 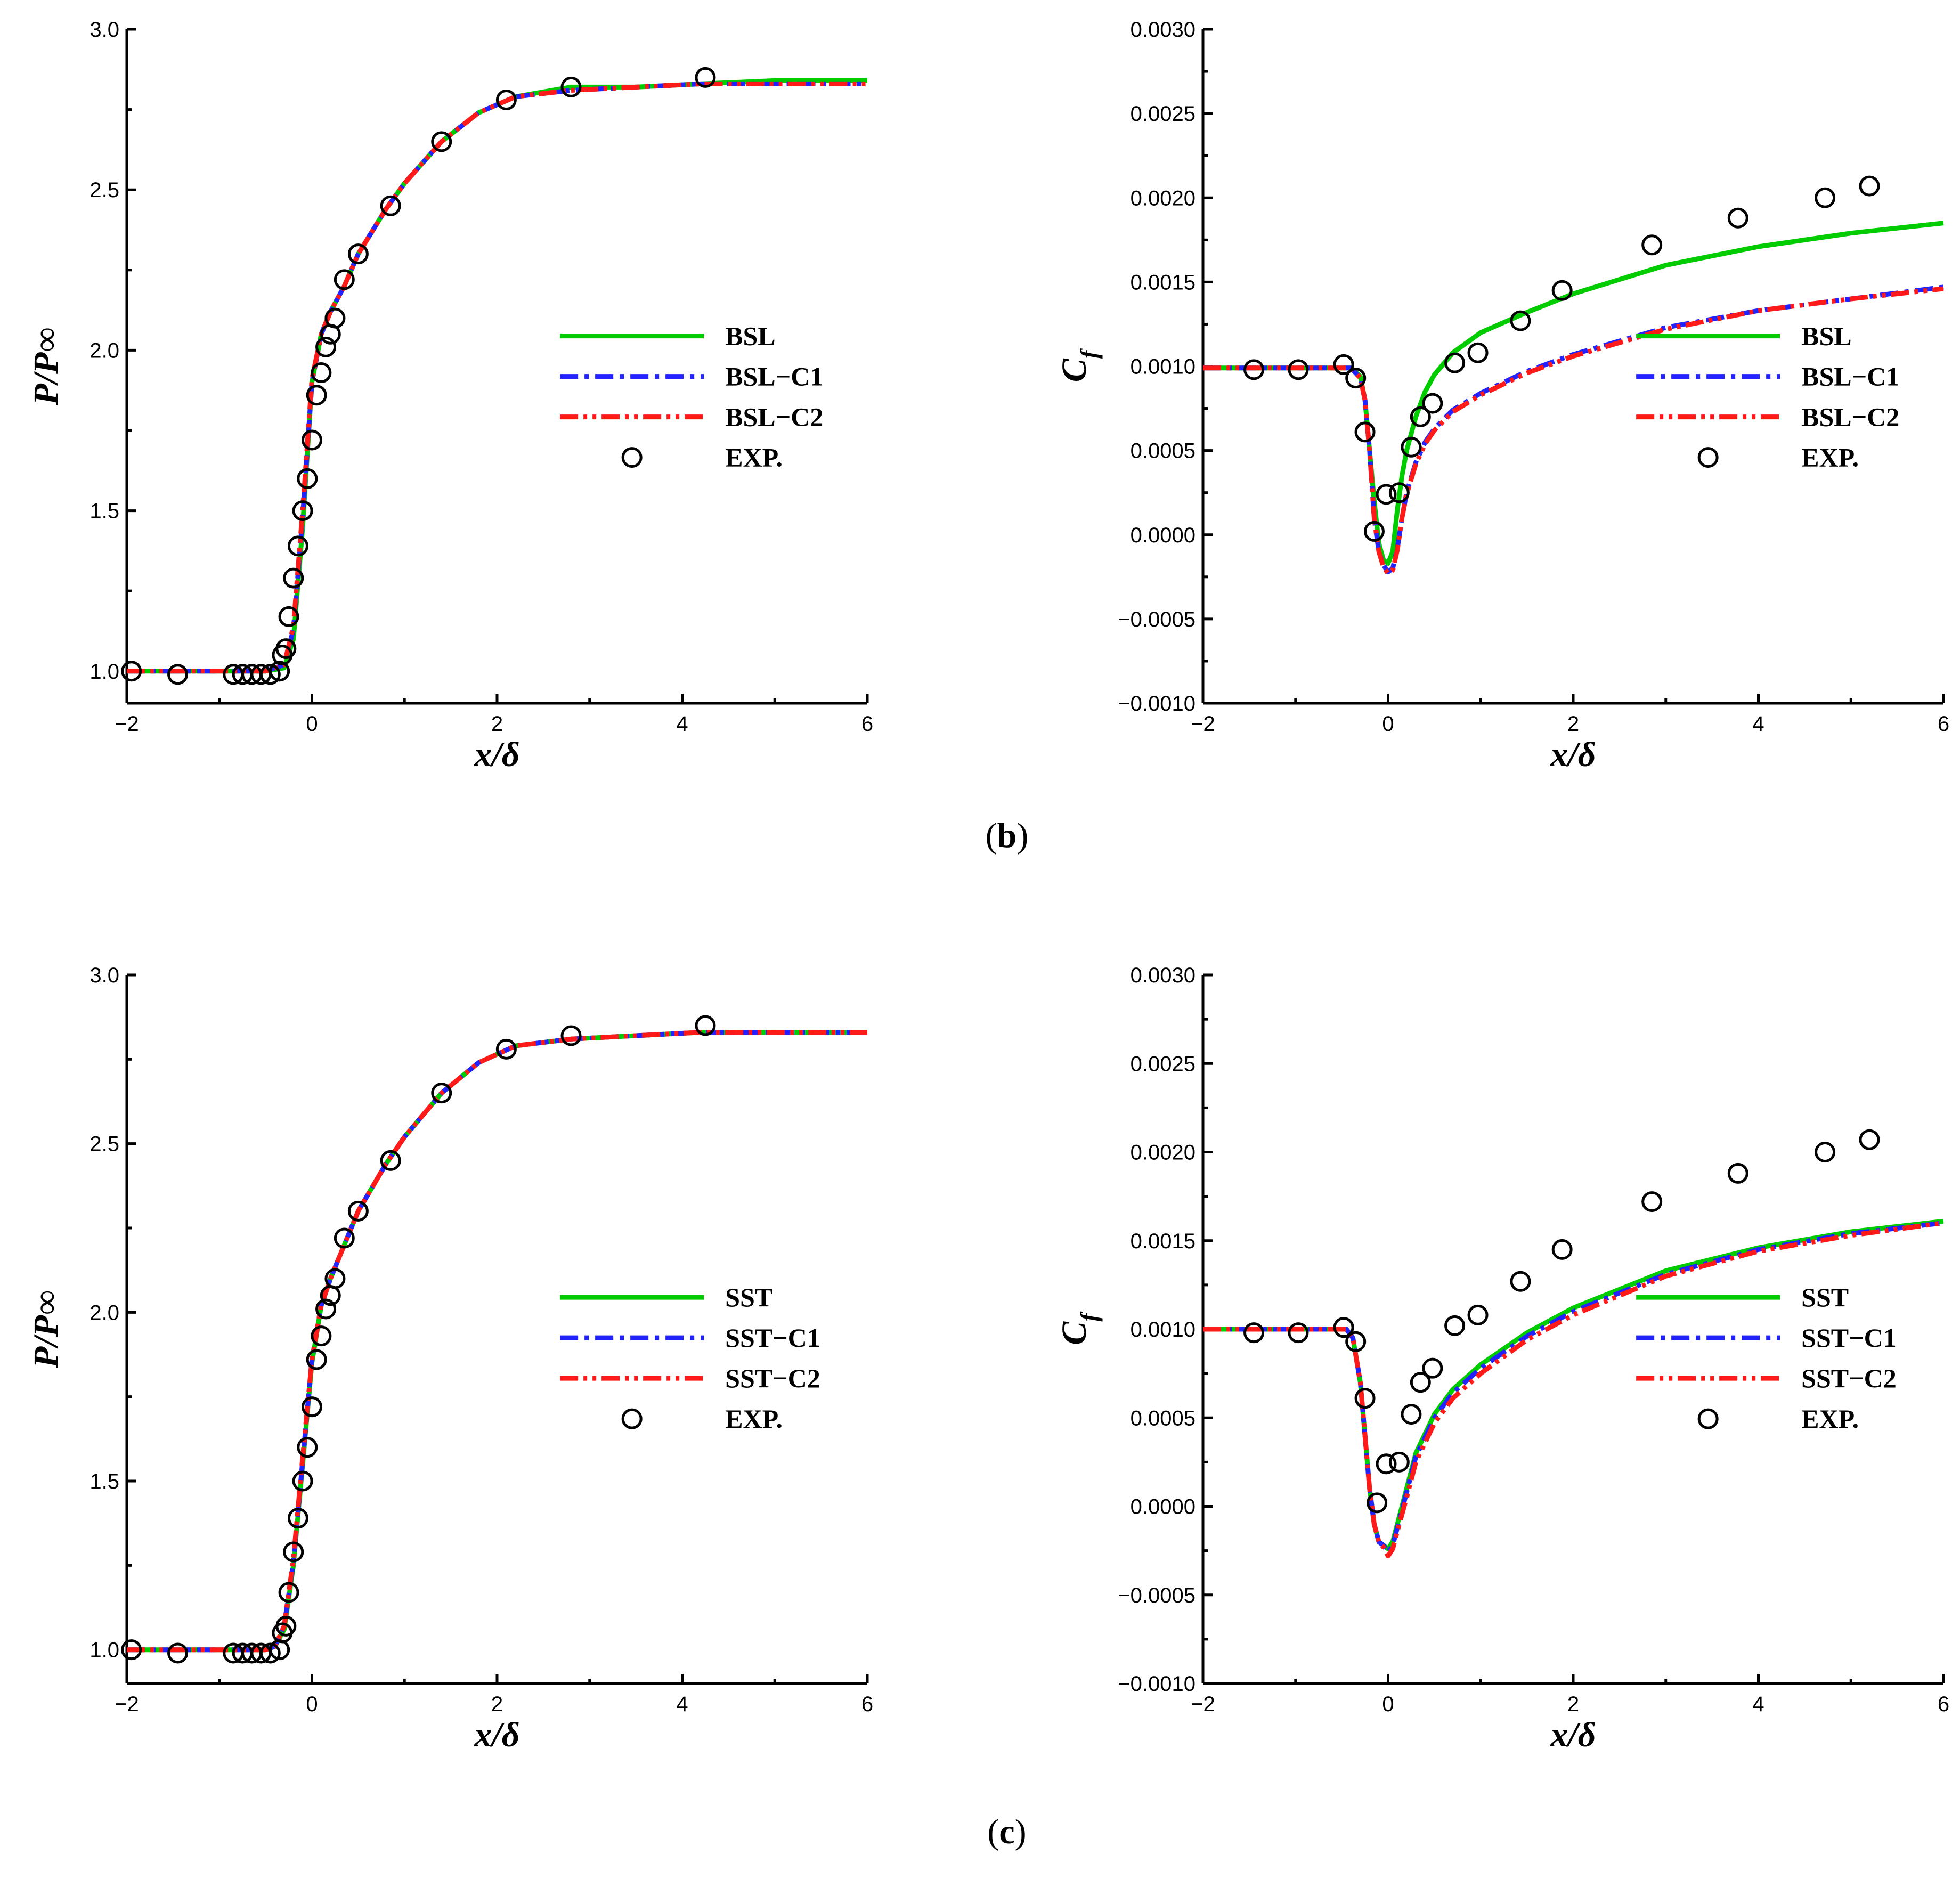 I want to click on y-tick-label: 0.0010, so click(x=1163, y=1329).